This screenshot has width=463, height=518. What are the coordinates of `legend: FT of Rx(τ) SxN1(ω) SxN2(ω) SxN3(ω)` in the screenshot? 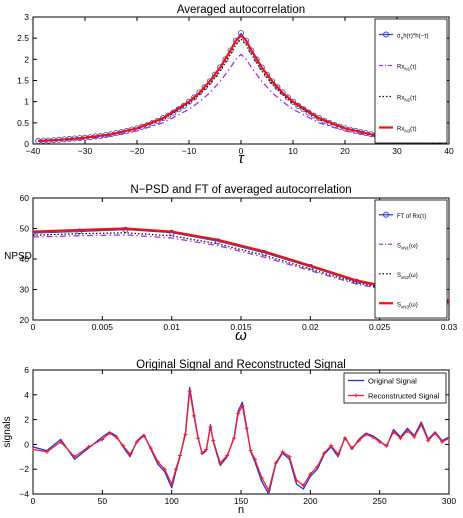 It's located at (411, 259).